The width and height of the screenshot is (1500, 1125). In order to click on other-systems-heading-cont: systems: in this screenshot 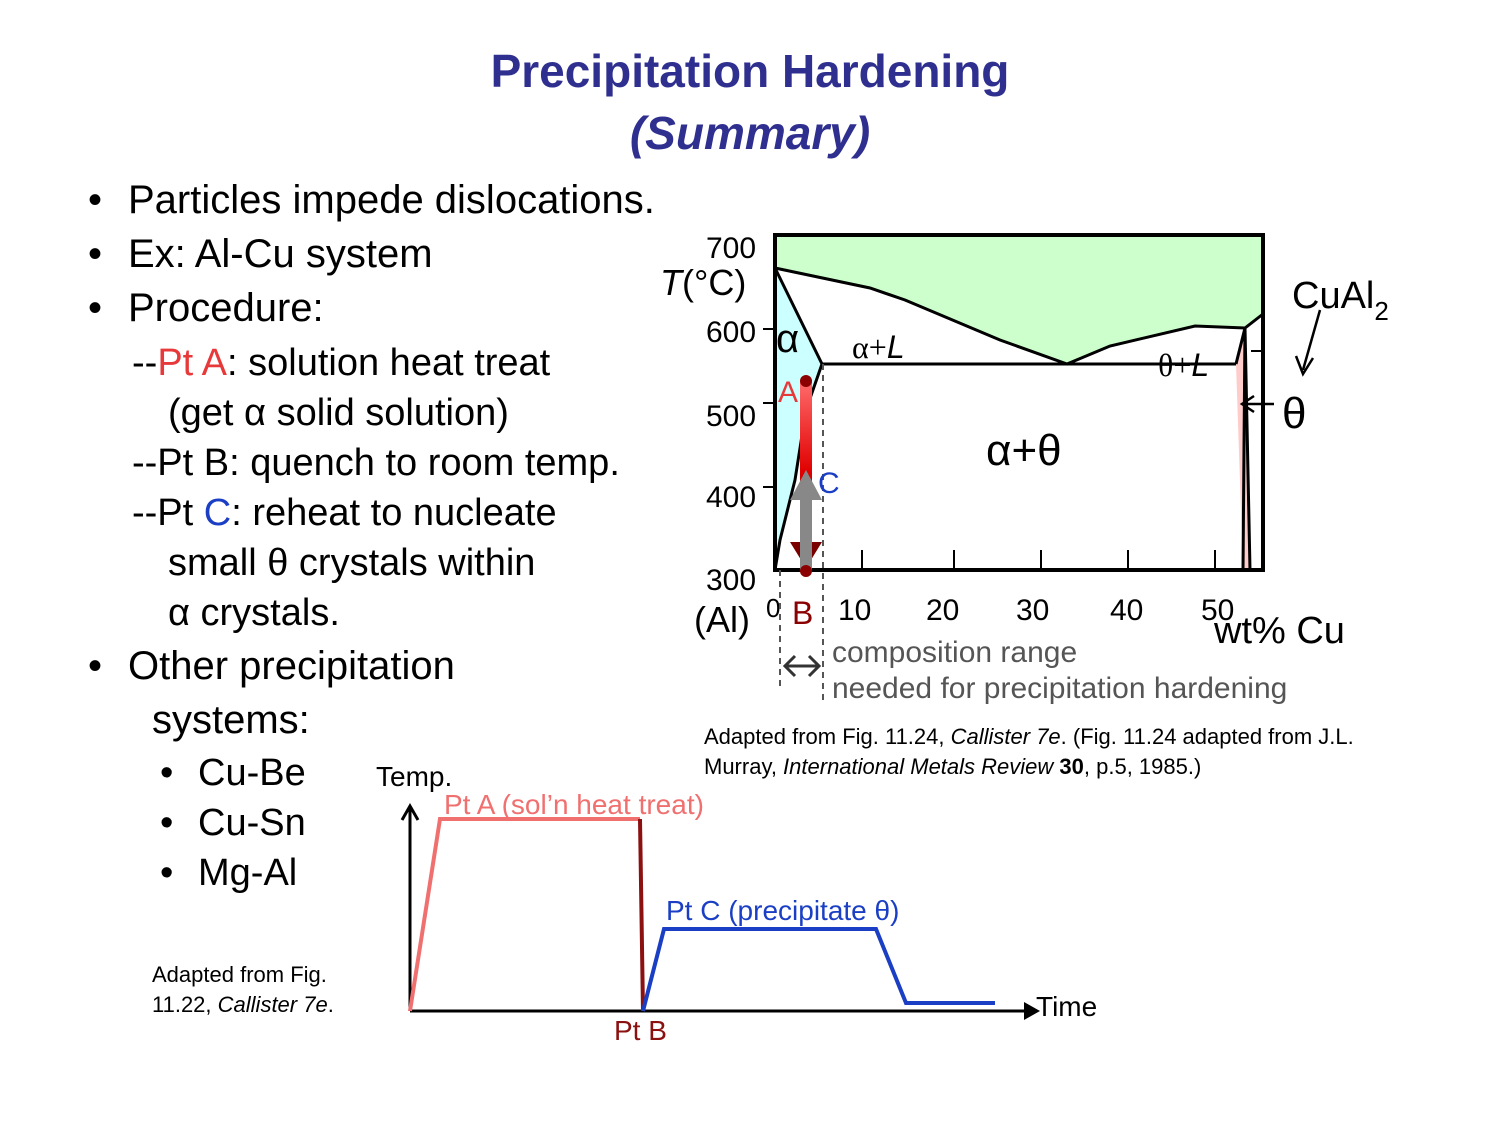, I will do `click(231, 720)`.